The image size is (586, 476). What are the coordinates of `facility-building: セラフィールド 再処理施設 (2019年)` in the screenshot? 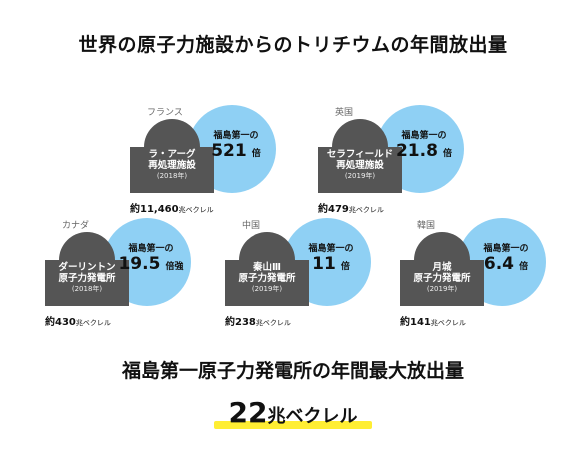 It's located at (360, 170).